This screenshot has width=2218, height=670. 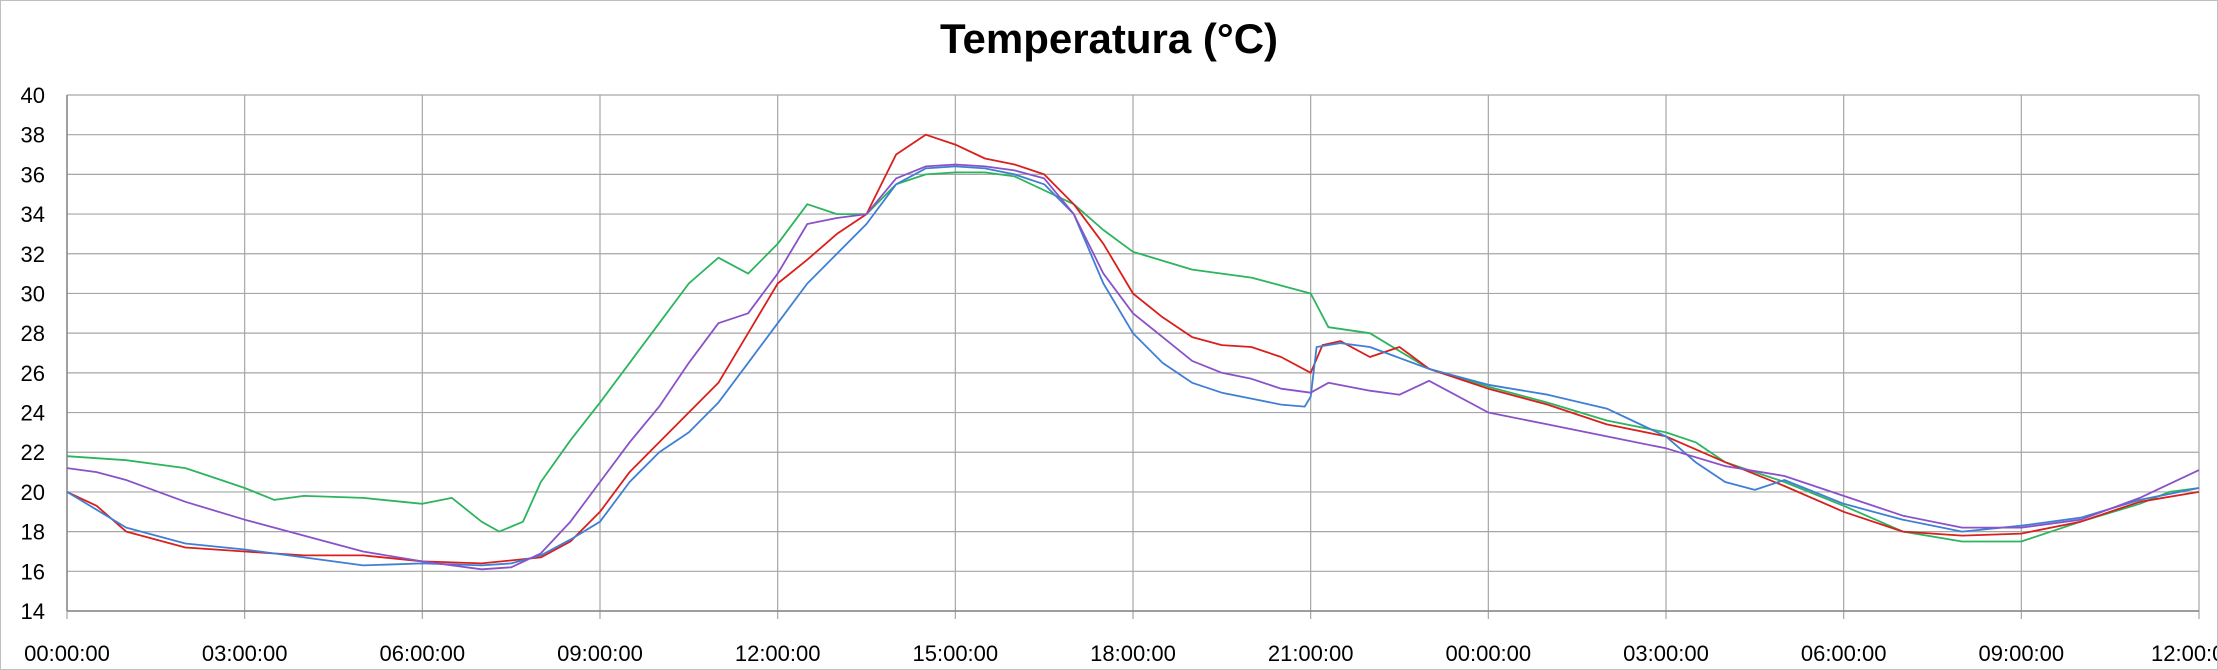 I want to click on y-tick-label: 40, so click(x=33, y=95).